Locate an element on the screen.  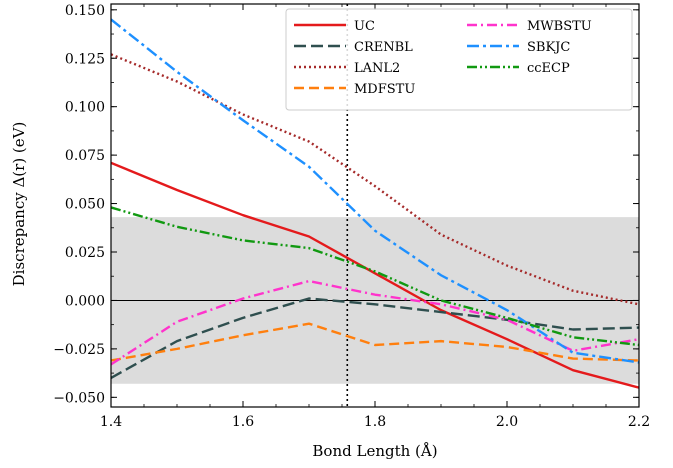
series-line-mwbstu is located at coordinates (375, 322).